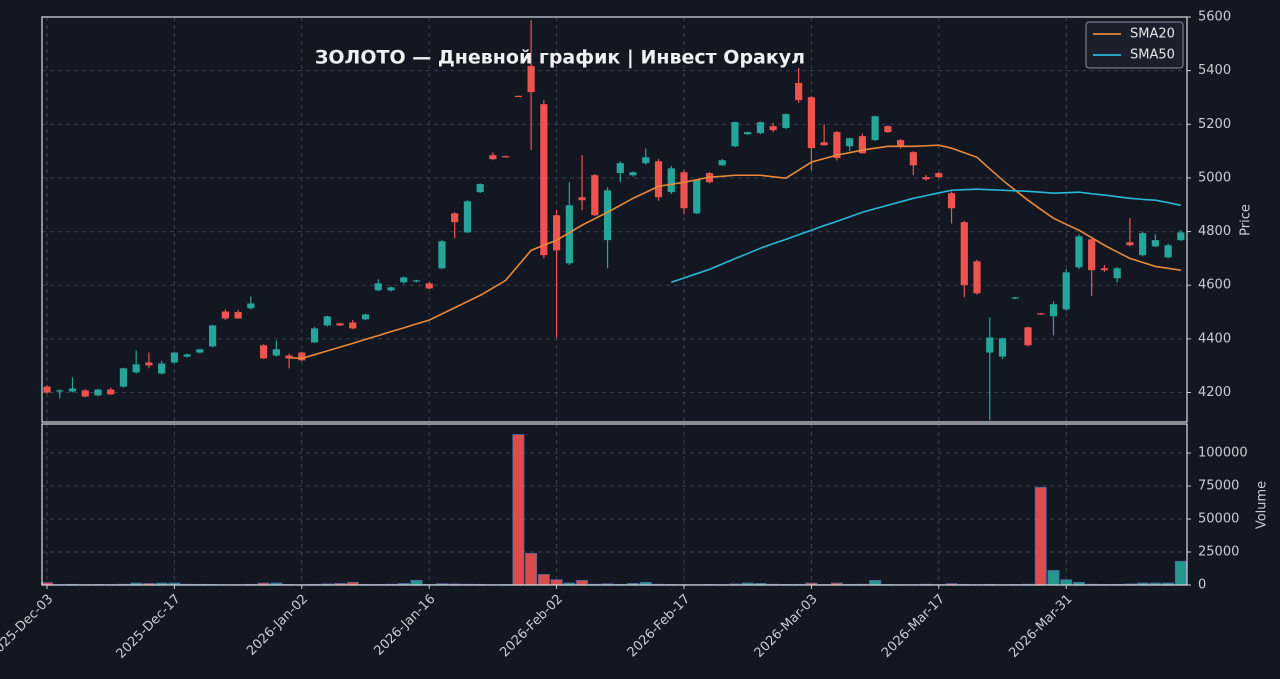  Describe the element at coordinates (1214, 392) in the screenshot. I see `y-tick-label: 4200` at that location.